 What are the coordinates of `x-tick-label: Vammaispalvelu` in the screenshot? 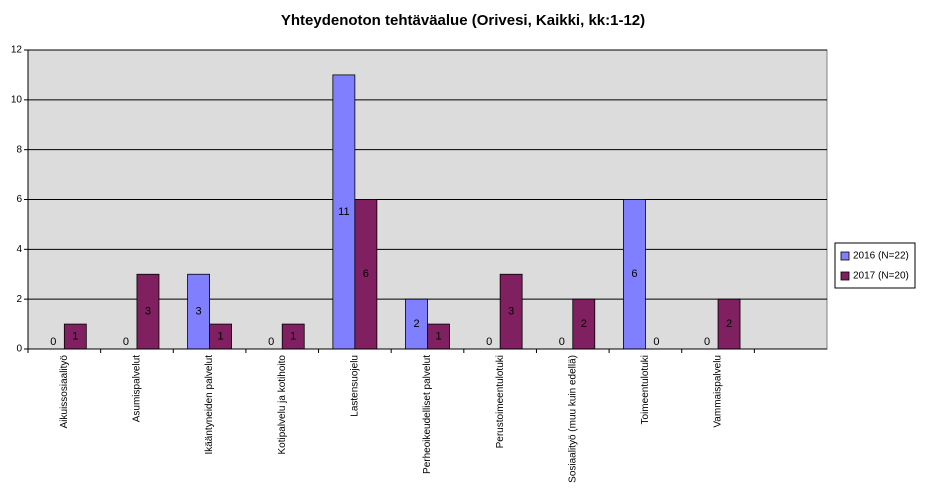 It's located at (718, 391).